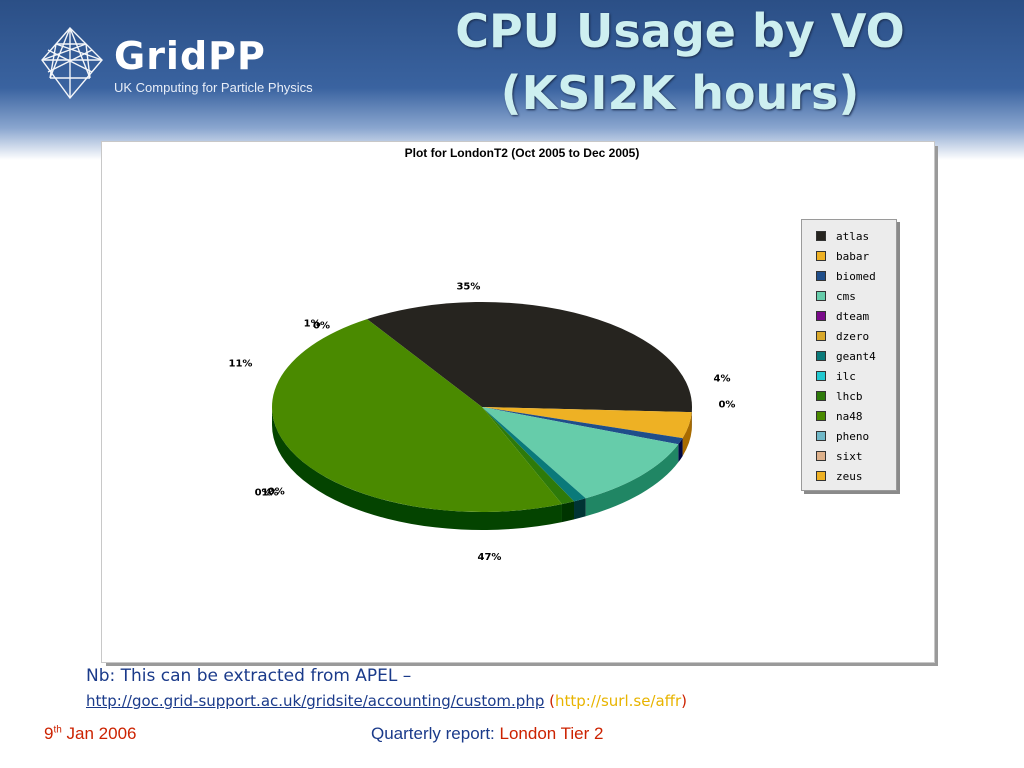 Image resolution: width=1024 pixels, height=768 pixels. Describe the element at coordinates (680, 31) in the screenshot. I see `slide-title-line1: CPU Usage by VO` at that location.